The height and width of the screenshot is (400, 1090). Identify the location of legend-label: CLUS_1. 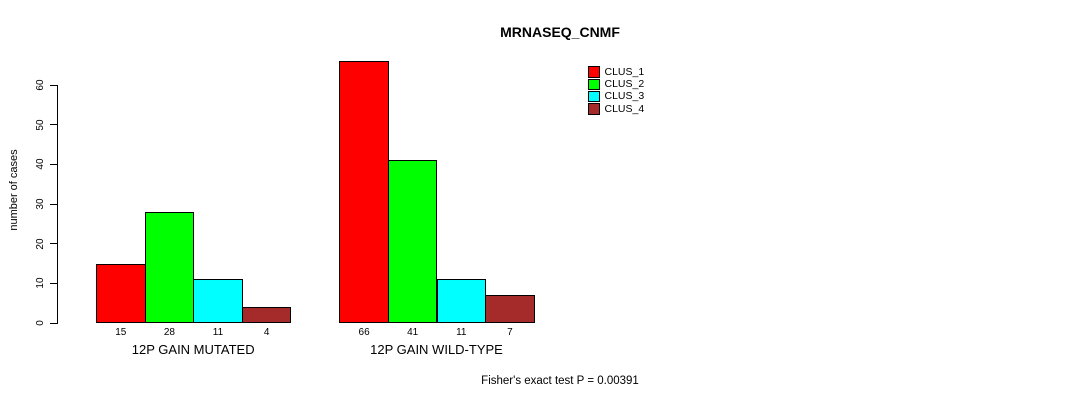
(624, 71).